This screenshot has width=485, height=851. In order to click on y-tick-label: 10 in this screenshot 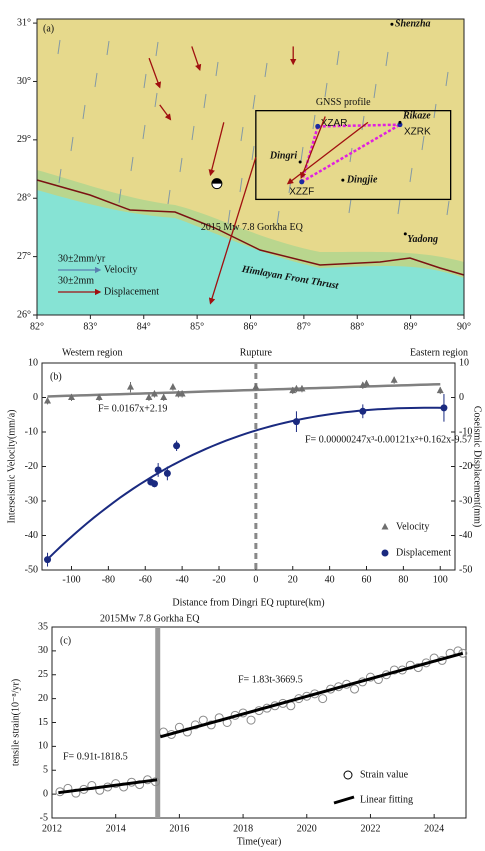, I will do `click(43, 746)`.